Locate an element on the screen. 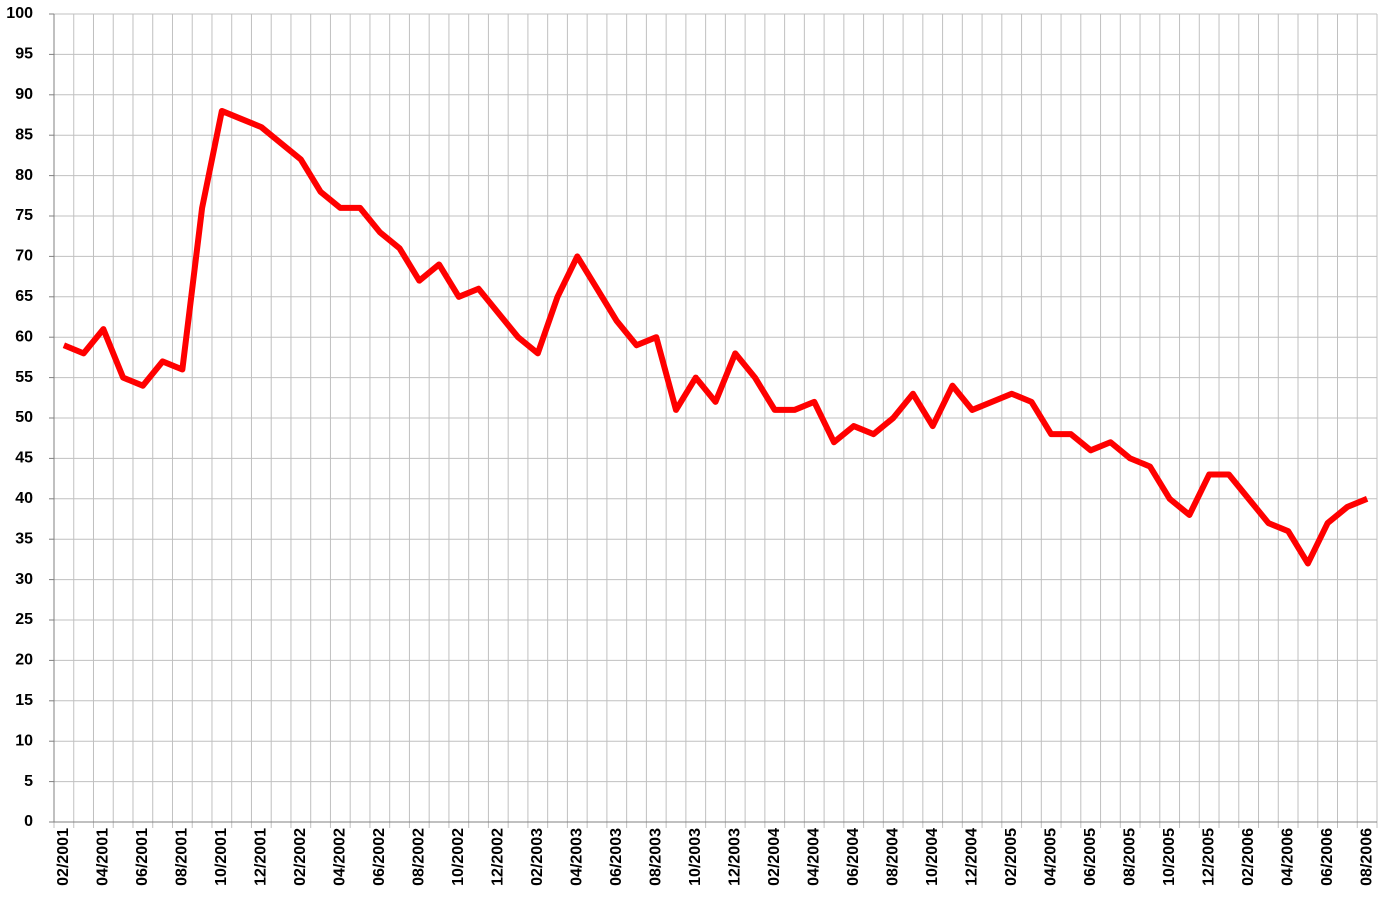  x-tick-label: 02/2002 is located at coordinates (300, 857).